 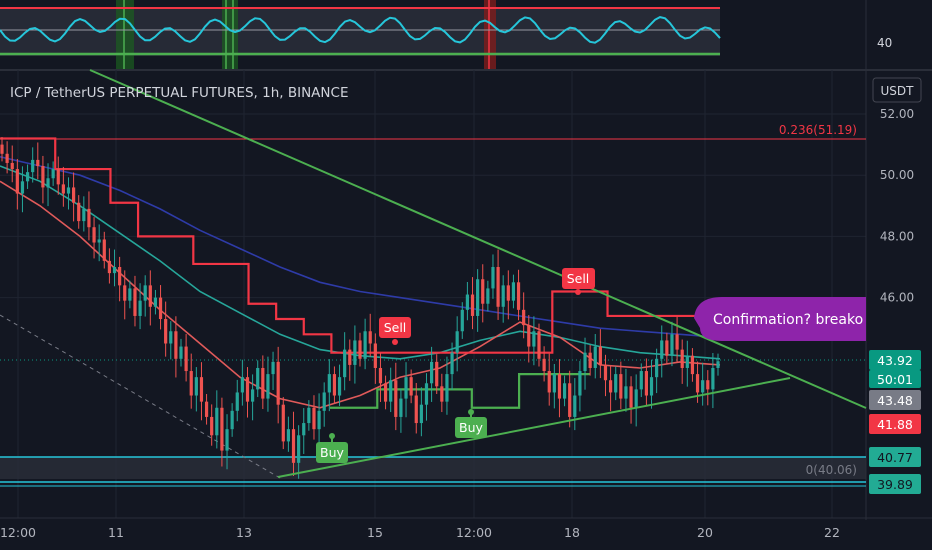 What do you see at coordinates (534, 427) in the screenshot?
I see `triangle-lower-trendline` at bounding box center [534, 427].